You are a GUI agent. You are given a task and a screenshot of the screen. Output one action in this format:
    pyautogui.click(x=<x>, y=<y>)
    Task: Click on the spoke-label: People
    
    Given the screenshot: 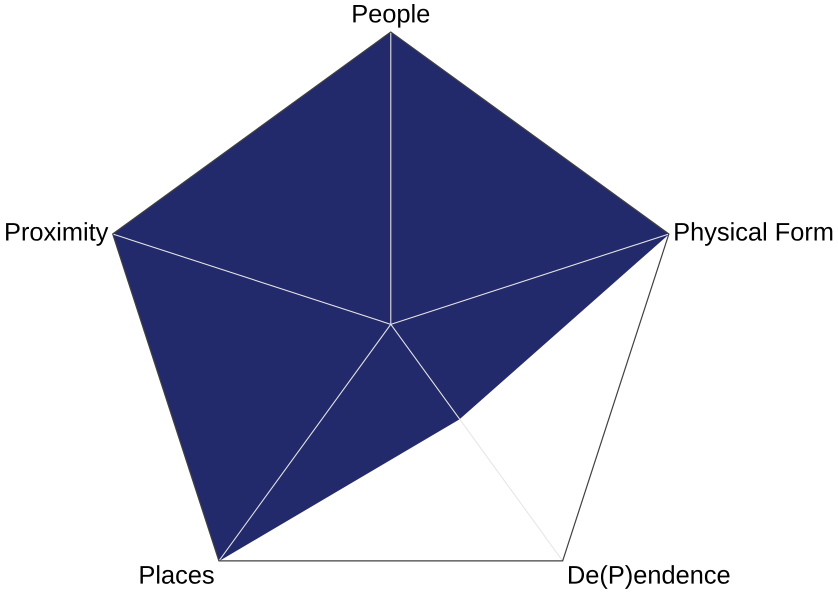 What is the action you would take?
    pyautogui.click(x=391, y=16)
    